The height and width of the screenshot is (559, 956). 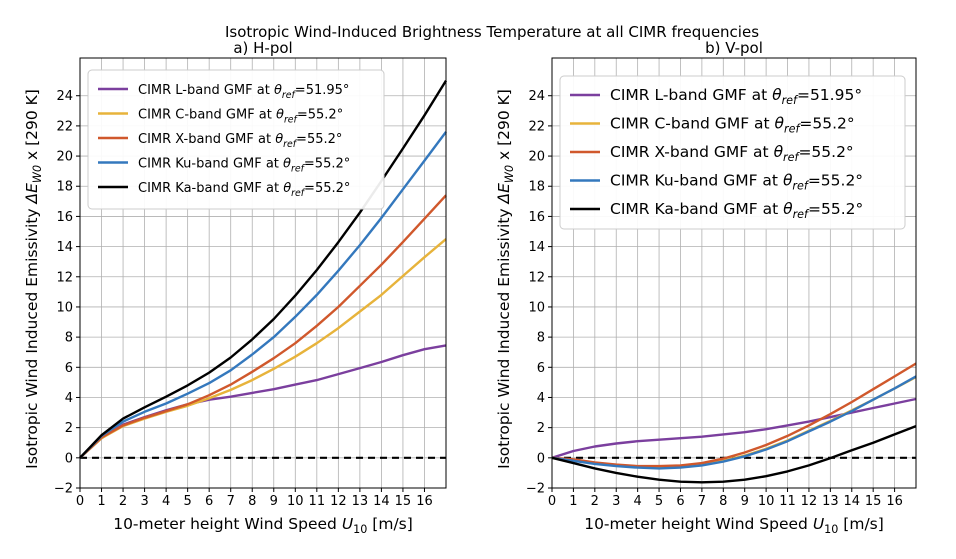 I want to click on panel-title: b) V-pol, so click(x=734, y=48).